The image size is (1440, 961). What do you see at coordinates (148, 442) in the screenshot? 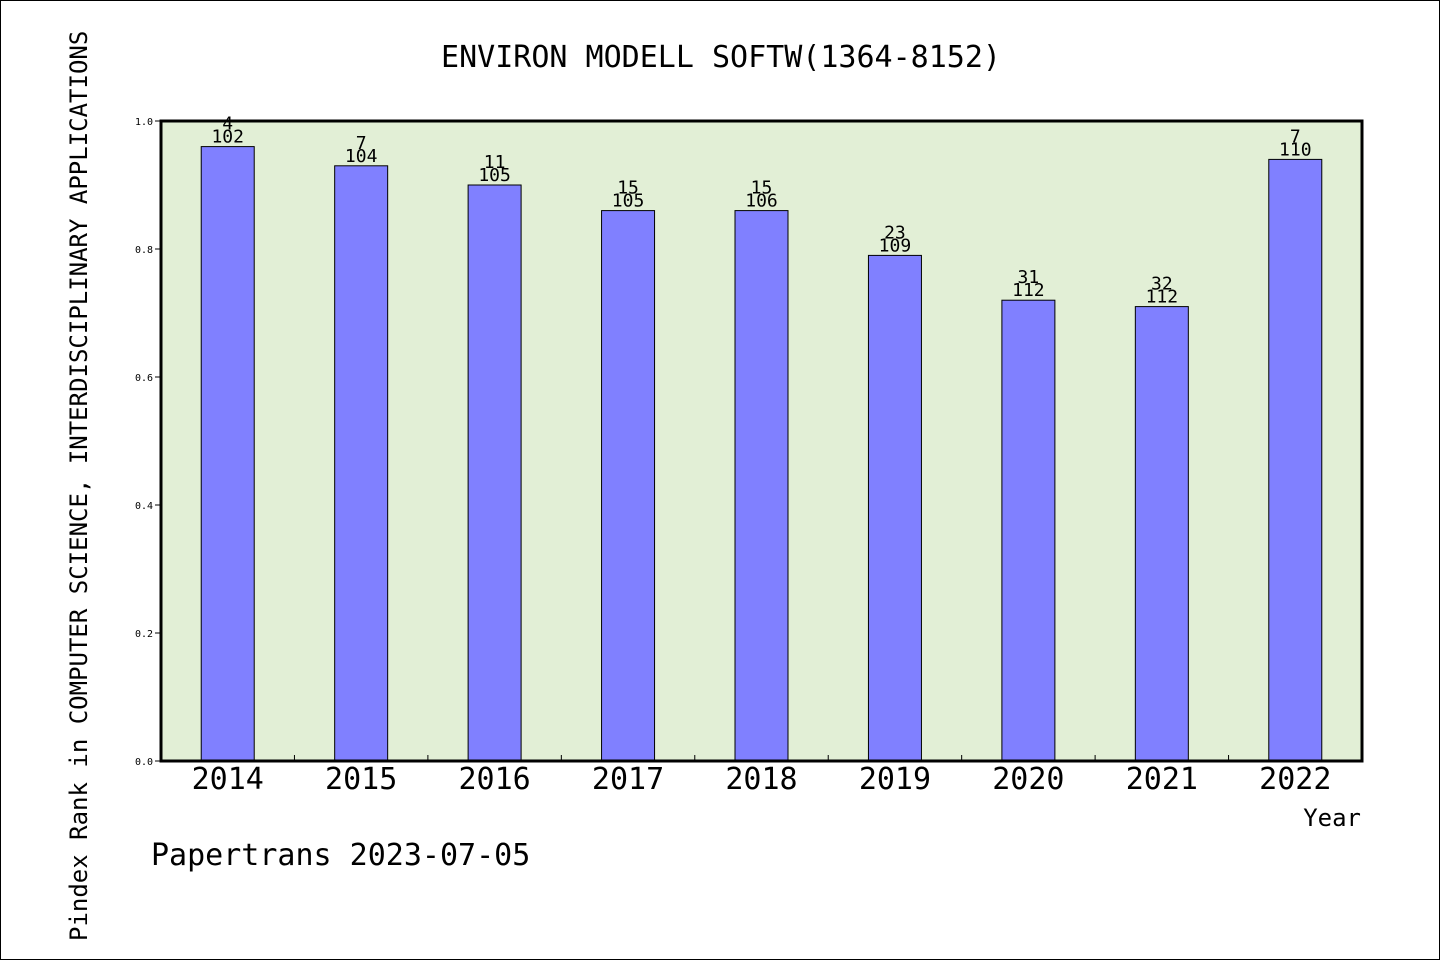
I see `y-axis: 0.0 0.2 0.4 0.6 0.8 1.0` at bounding box center [148, 442].